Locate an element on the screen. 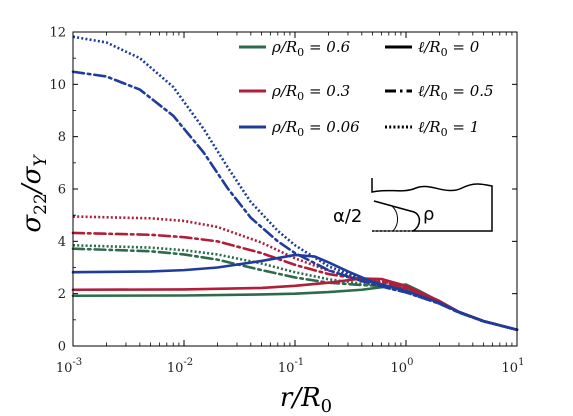 The image size is (573, 416). x-tick-label: 10⁻¹ is located at coordinates (291, 366).